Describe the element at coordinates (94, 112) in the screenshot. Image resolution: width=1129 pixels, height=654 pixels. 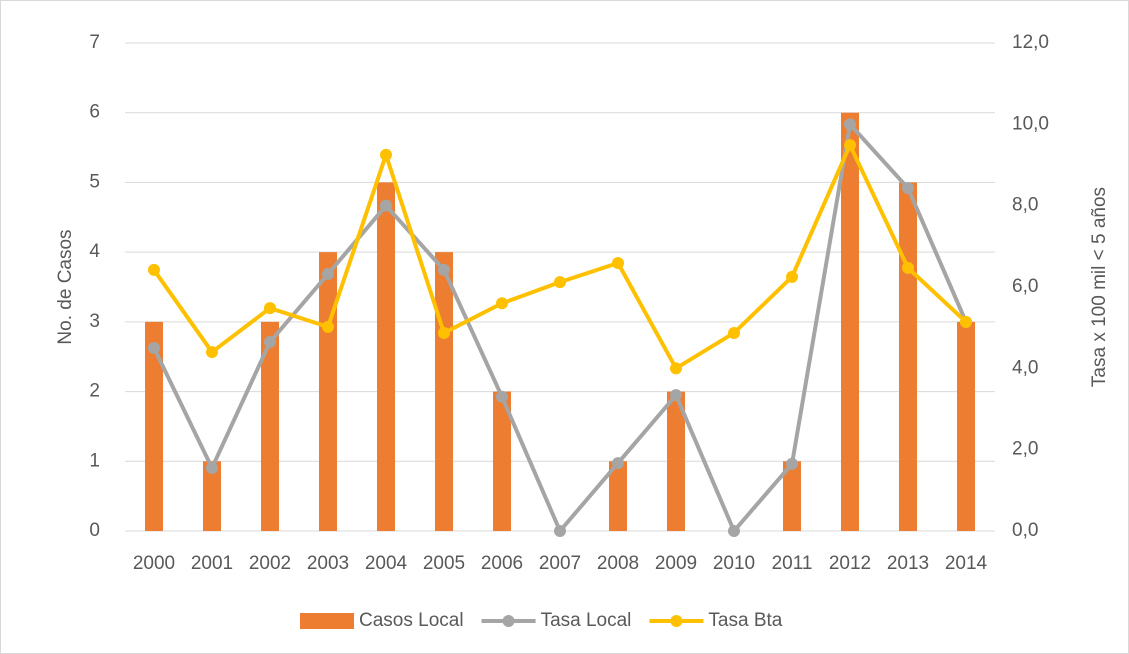
I see `y-tick-label: 6` at that location.